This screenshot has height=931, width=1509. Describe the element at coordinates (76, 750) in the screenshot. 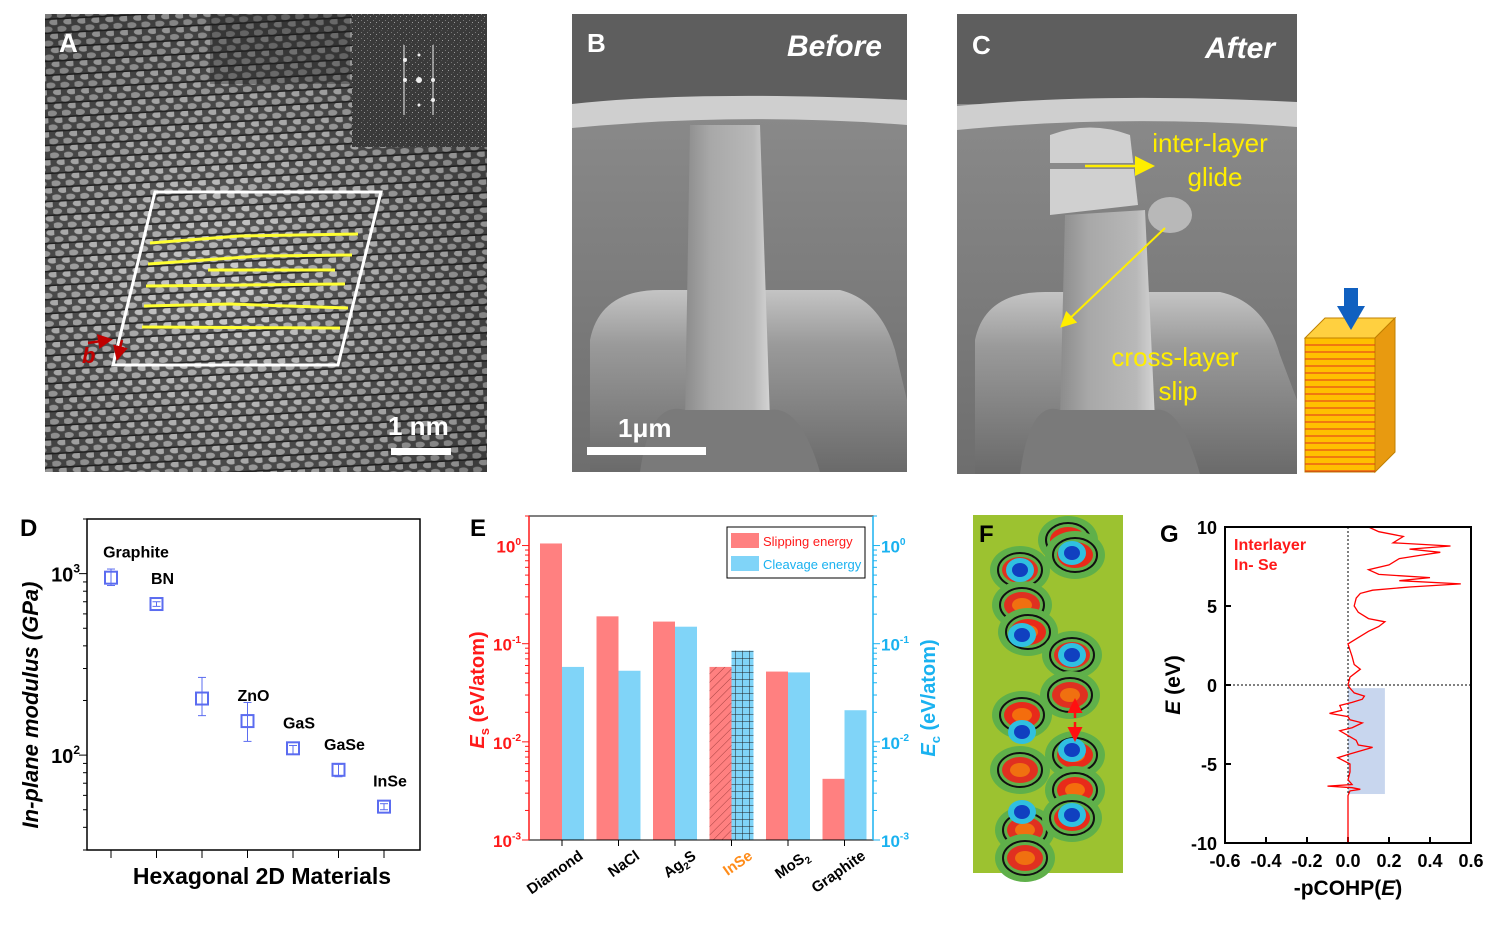

I see `y-tick-label-d-exp: 2` at that location.